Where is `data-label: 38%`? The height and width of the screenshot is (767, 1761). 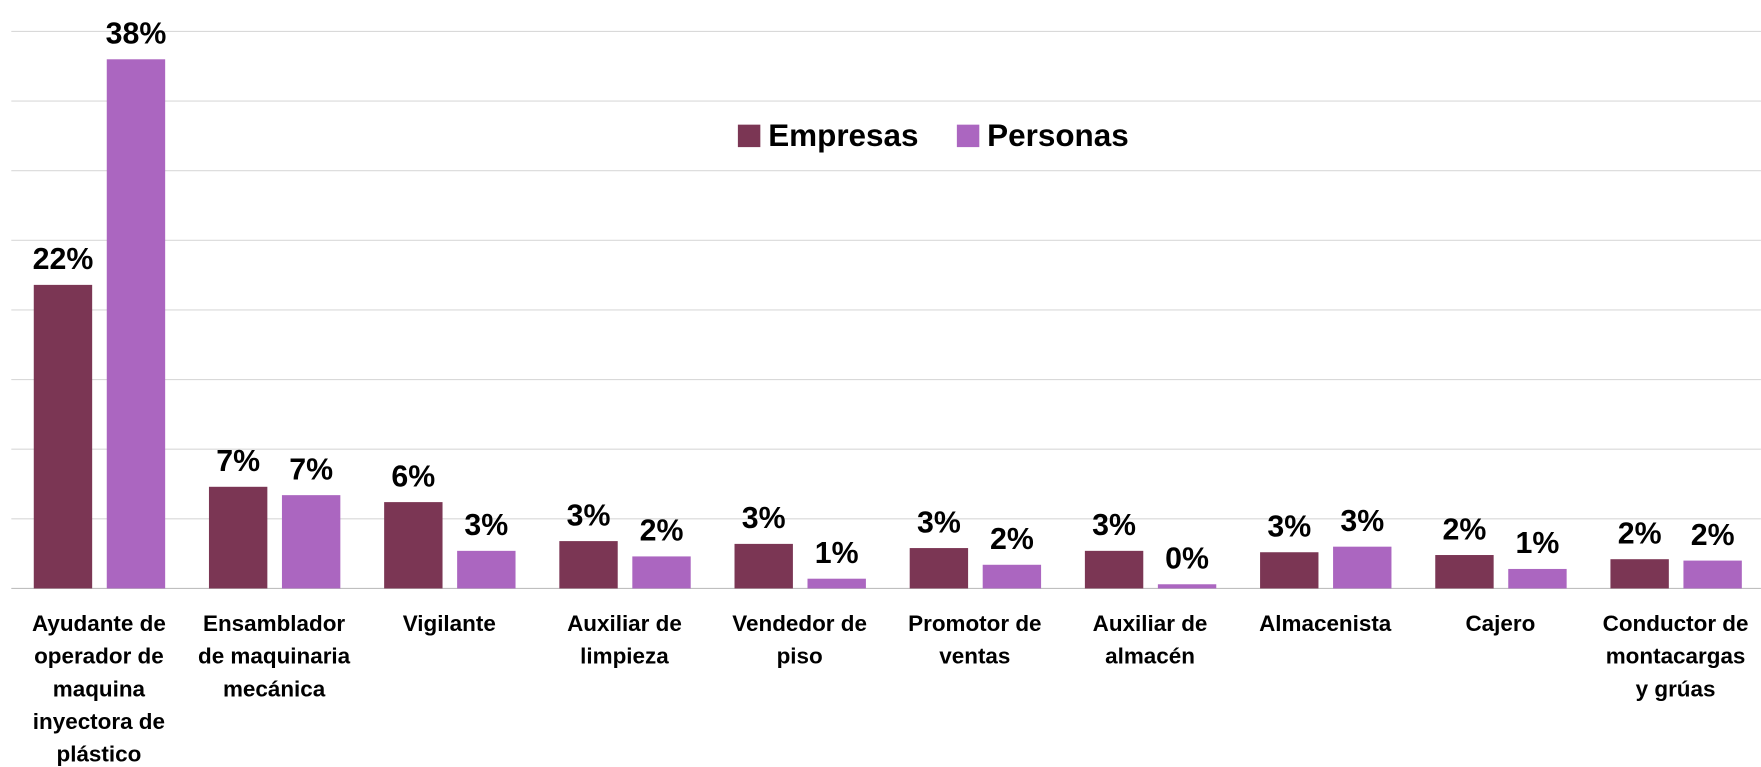
data-label: 38% is located at coordinates (136, 34).